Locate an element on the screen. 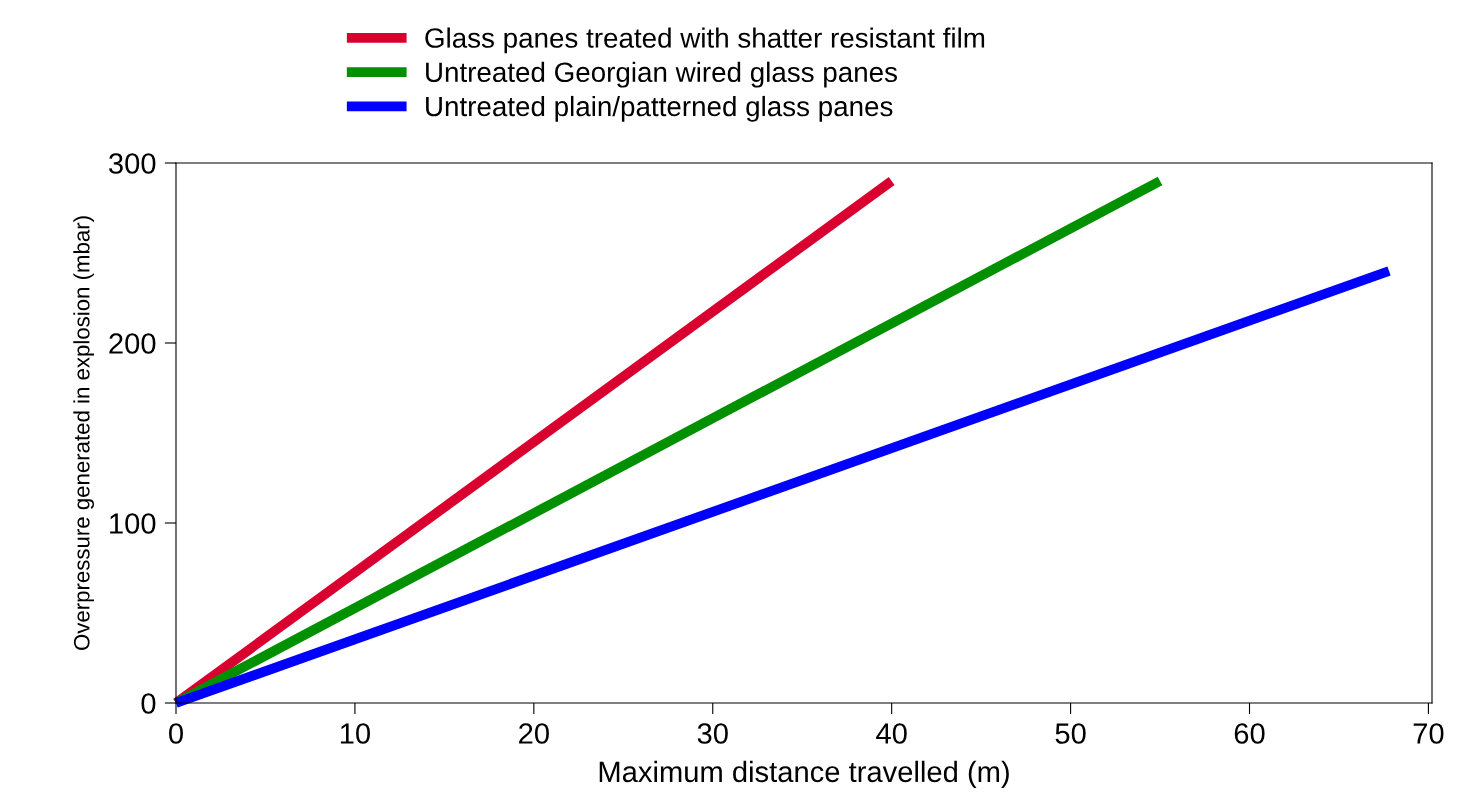  legend-label: Untreated plain/patterned glass panes is located at coordinates (659, 108).